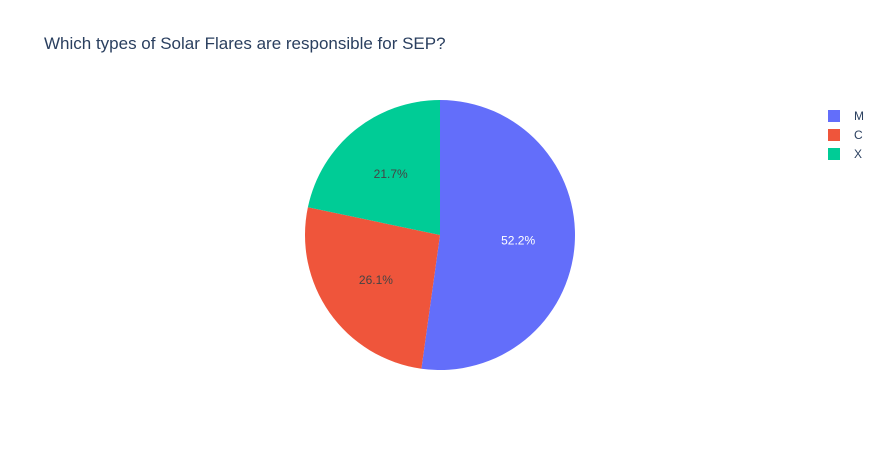 Image resolution: width=882 pixels, height=450 pixels. Describe the element at coordinates (518, 240) in the screenshot. I see `slice-label-m: 52.2%` at that location.